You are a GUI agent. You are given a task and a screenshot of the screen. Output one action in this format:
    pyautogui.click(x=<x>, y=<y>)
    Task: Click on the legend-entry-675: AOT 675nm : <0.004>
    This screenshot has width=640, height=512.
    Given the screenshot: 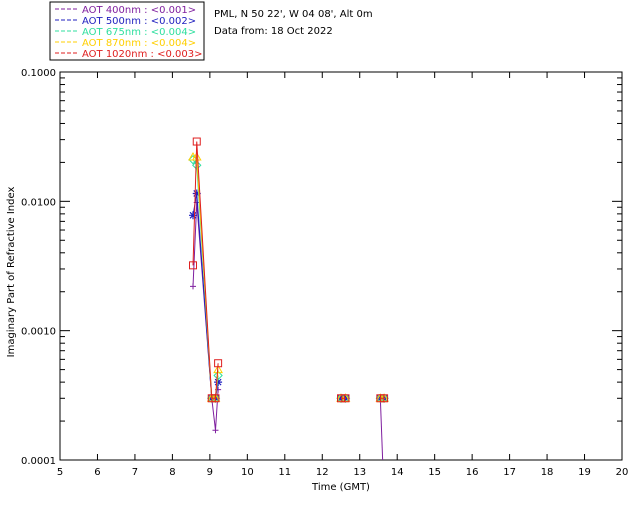 What is the action you would take?
    pyautogui.click(x=125, y=32)
    